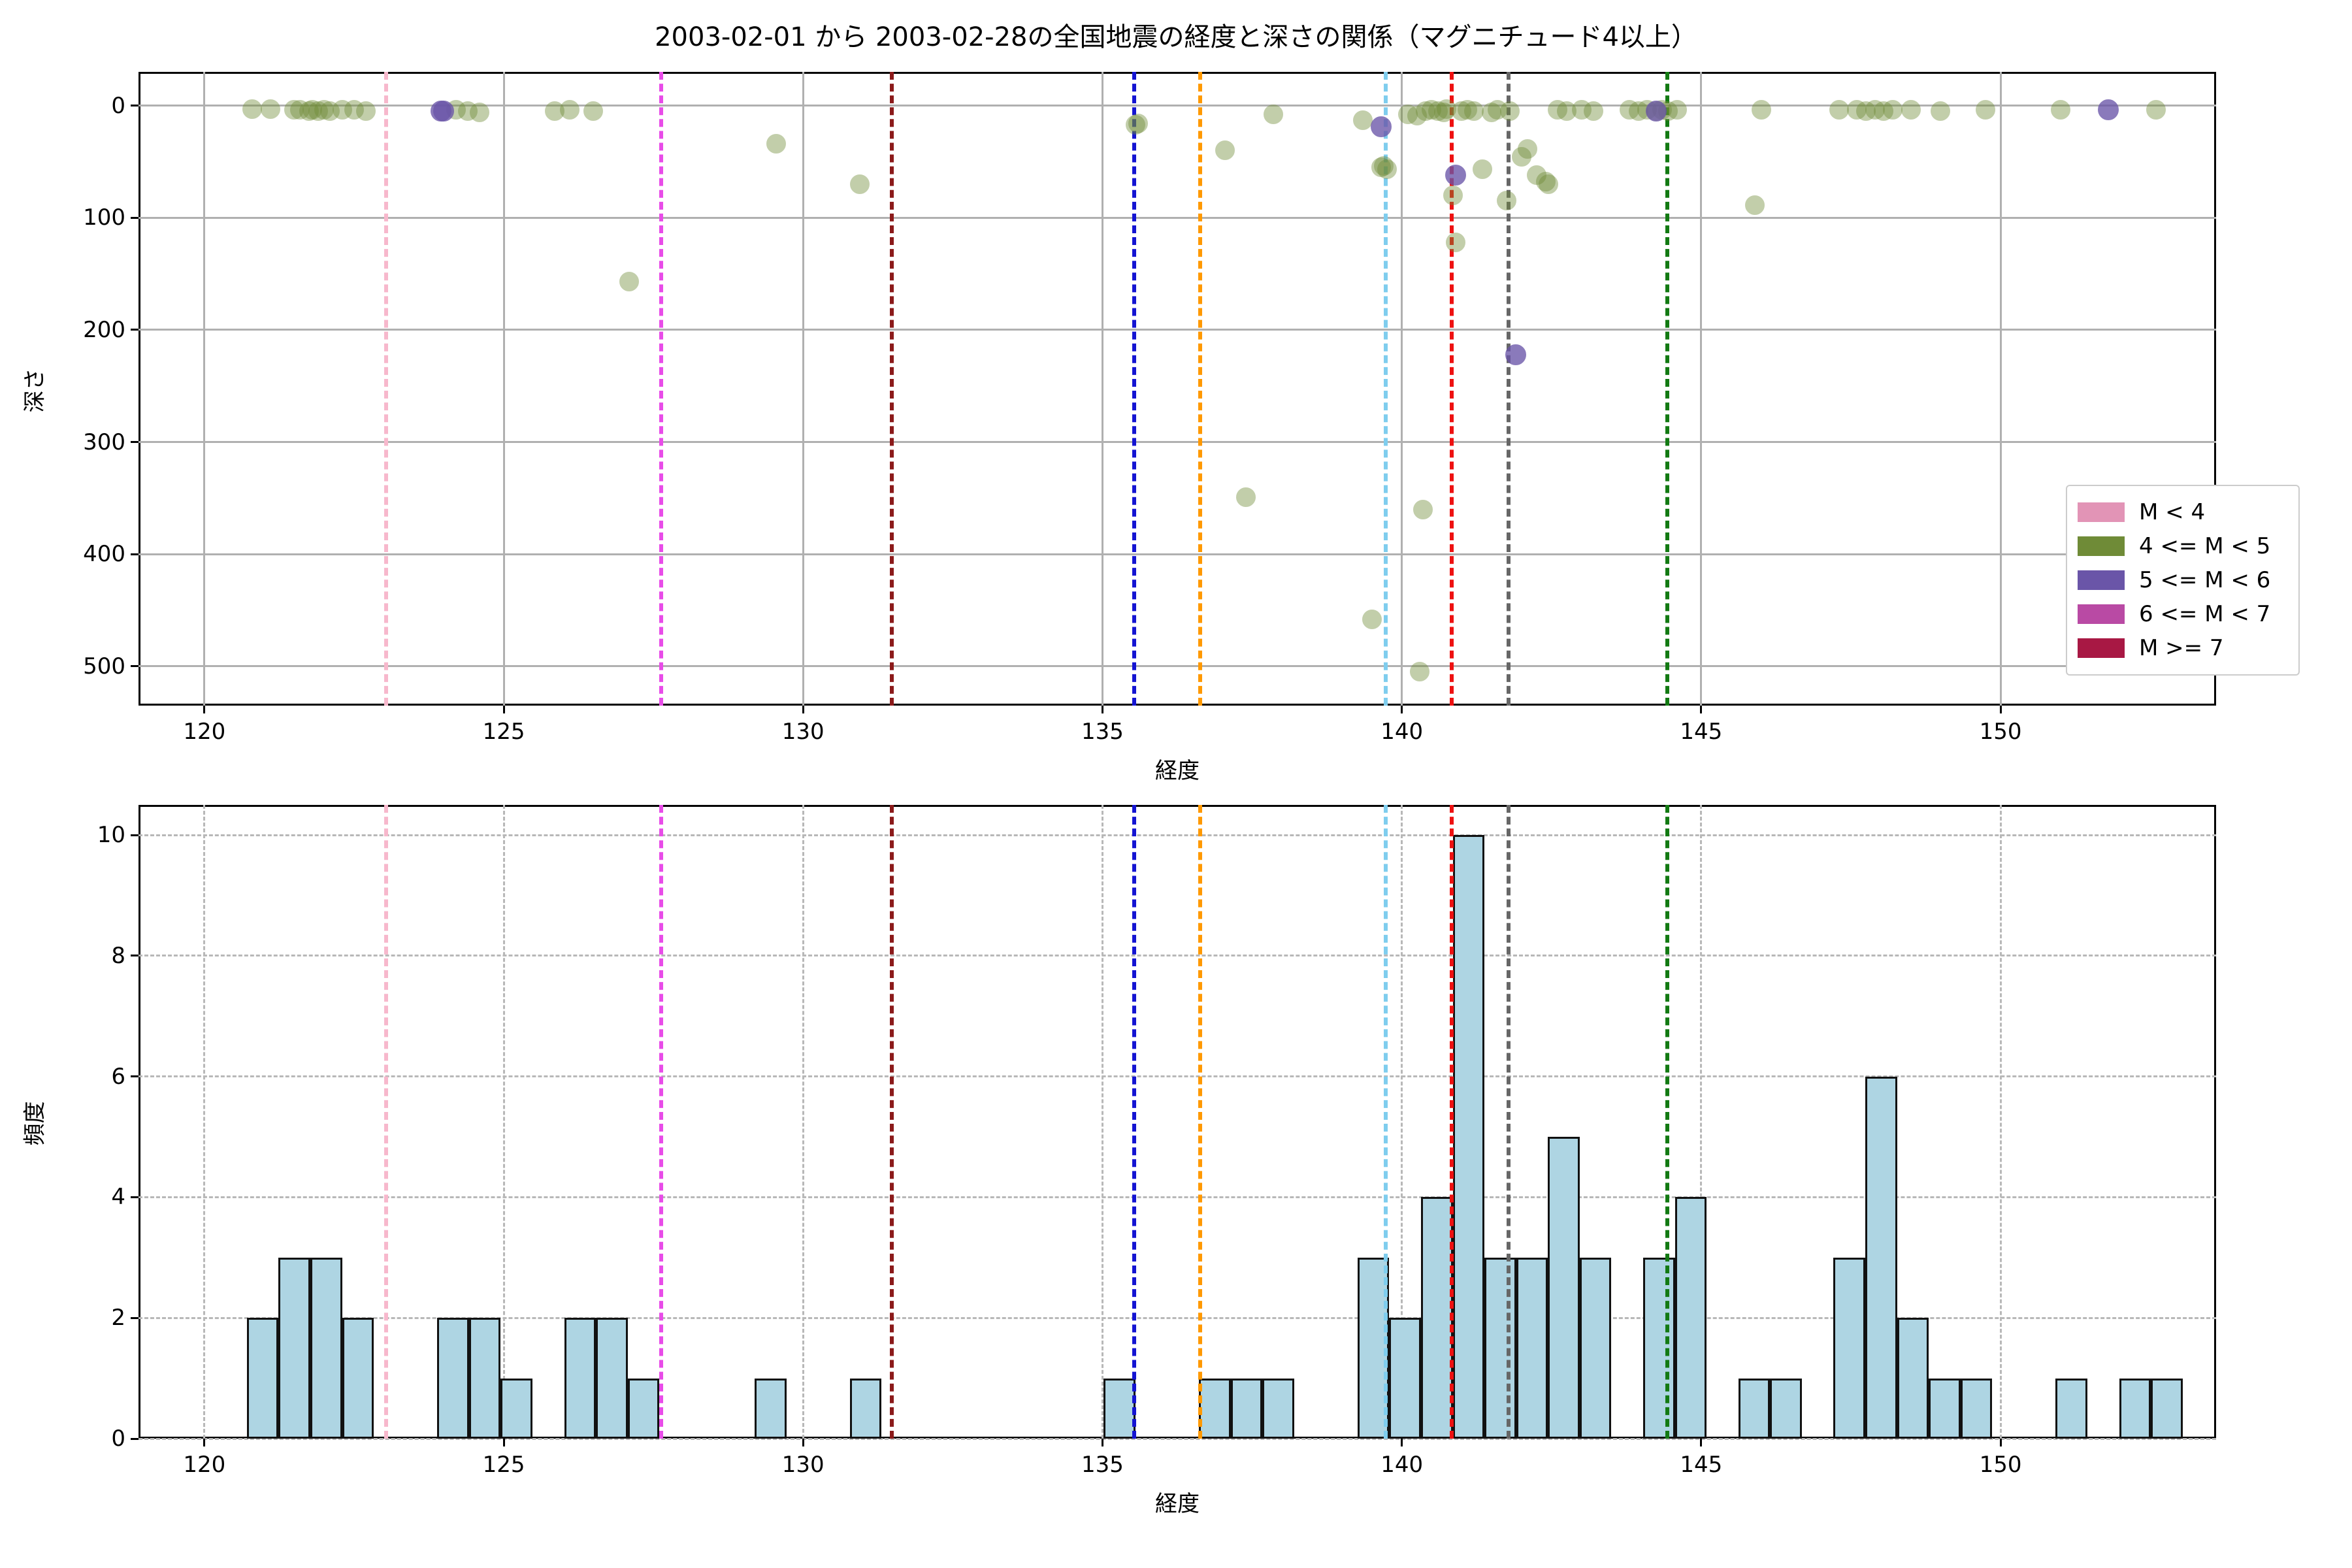 This screenshot has height=1568, width=2352. Describe the element at coordinates (204, 732) in the screenshot. I see `x-tick-label: 120` at that location.